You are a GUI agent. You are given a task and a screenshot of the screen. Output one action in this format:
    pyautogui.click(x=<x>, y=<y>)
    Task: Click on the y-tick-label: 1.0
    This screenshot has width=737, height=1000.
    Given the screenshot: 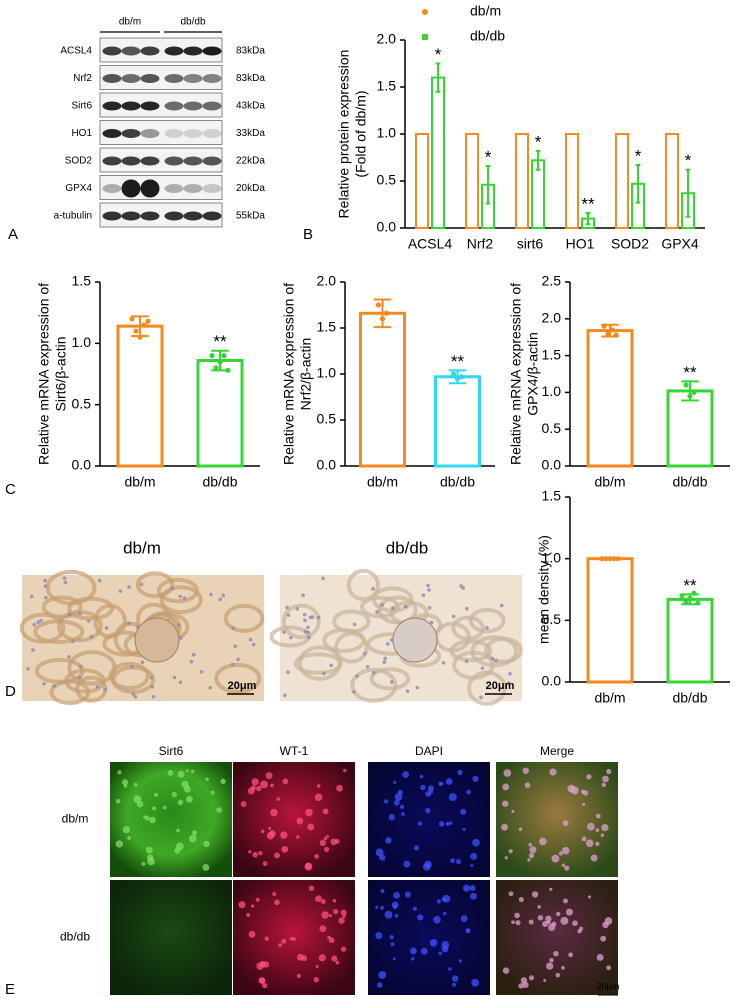 What is the action you would take?
    pyautogui.click(x=82, y=342)
    